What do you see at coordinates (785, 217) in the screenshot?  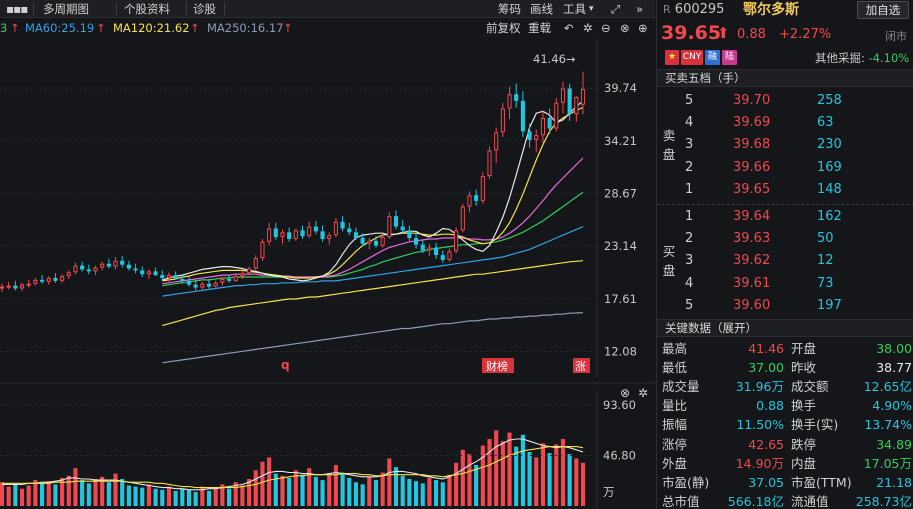 I see `orderbook-row: 1 39.64 162` at bounding box center [785, 217].